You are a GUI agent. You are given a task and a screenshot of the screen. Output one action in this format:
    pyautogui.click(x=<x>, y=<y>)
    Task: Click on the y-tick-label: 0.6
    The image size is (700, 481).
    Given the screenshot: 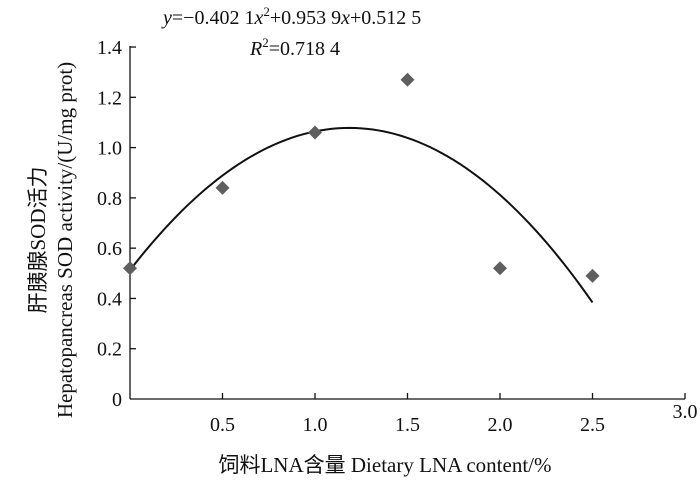 What is the action you would take?
    pyautogui.click(x=109, y=249)
    